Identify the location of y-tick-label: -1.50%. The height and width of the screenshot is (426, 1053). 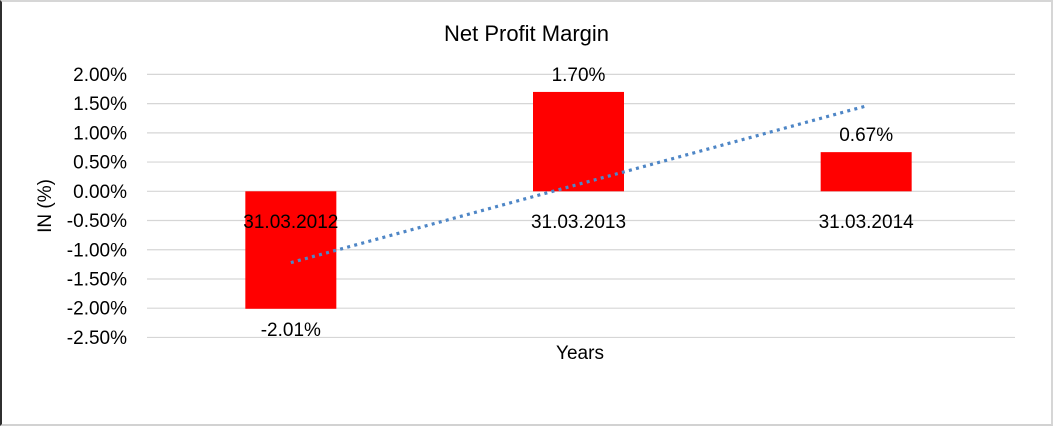
(97, 279).